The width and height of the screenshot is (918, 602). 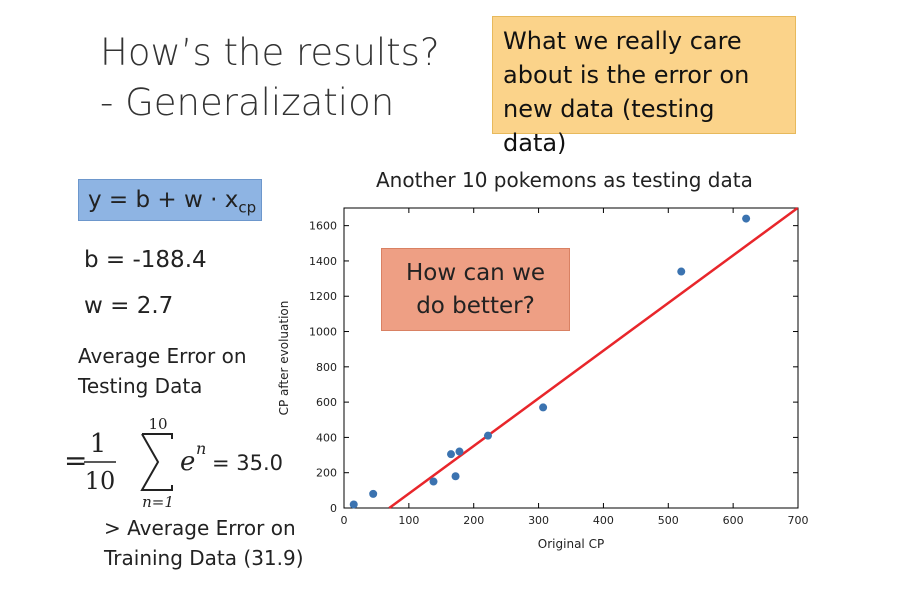 What do you see at coordinates (733, 520) in the screenshot?
I see `x-tick-label: 600` at bounding box center [733, 520].